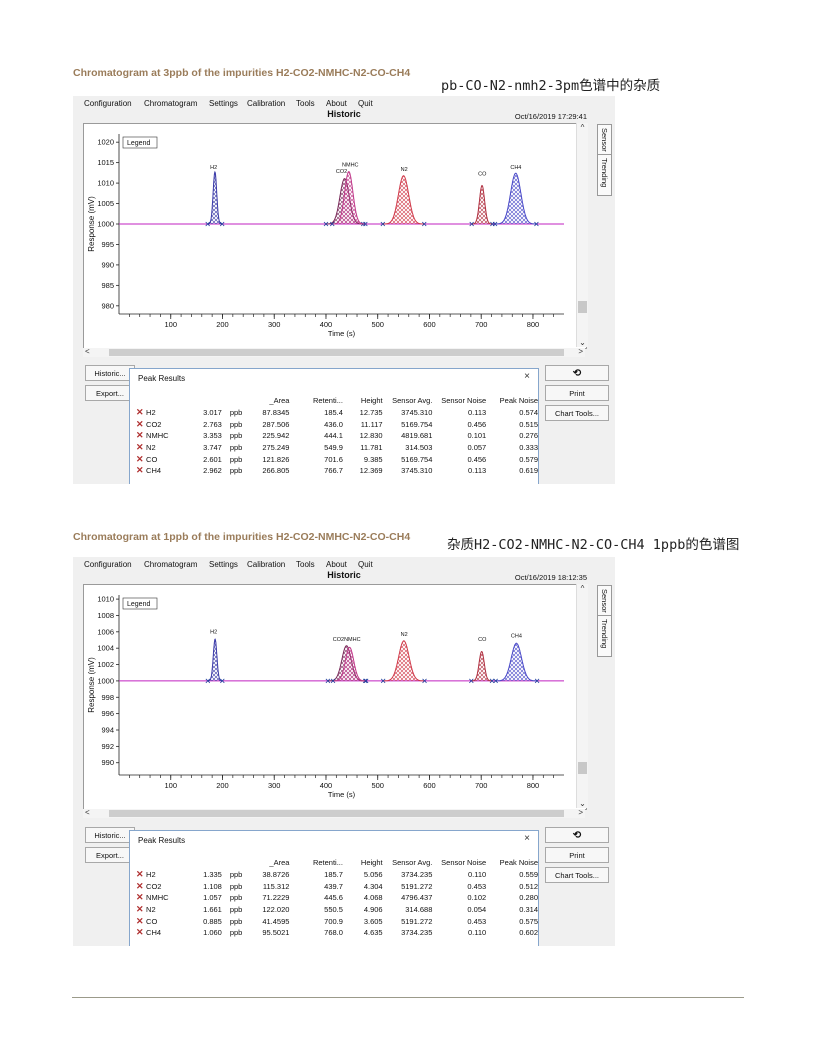 The height and width of the screenshot is (1056, 816). Describe the element at coordinates (105, 615) in the screenshot. I see `y-tick-label: 1008` at that location.